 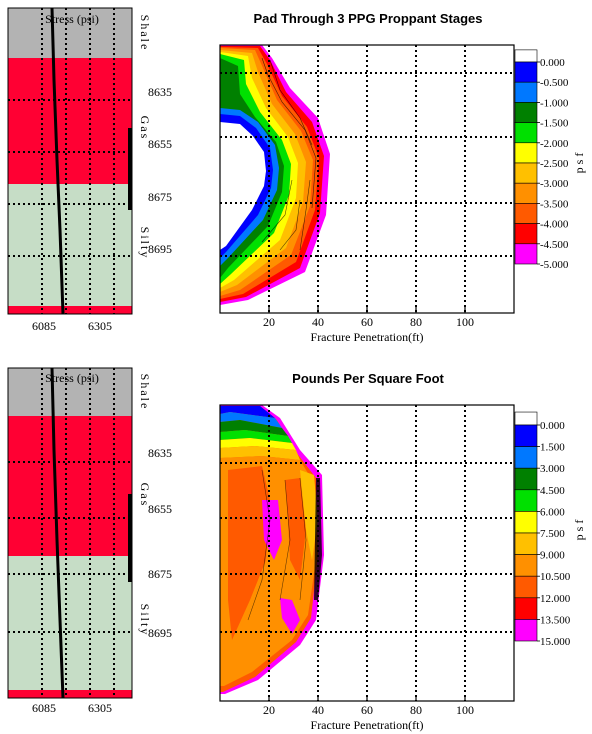 What do you see at coordinates (368, 378) in the screenshot?
I see `chart-title: Pounds Per Square Foot` at bounding box center [368, 378].